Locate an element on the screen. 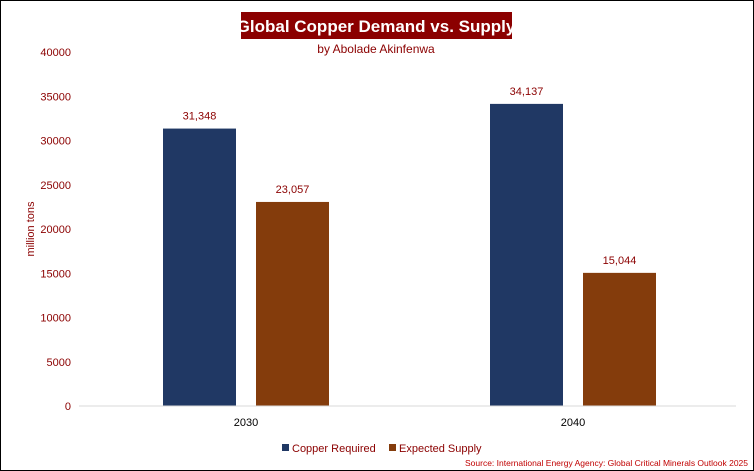  legend-swatch-copper-required is located at coordinates (285, 447).